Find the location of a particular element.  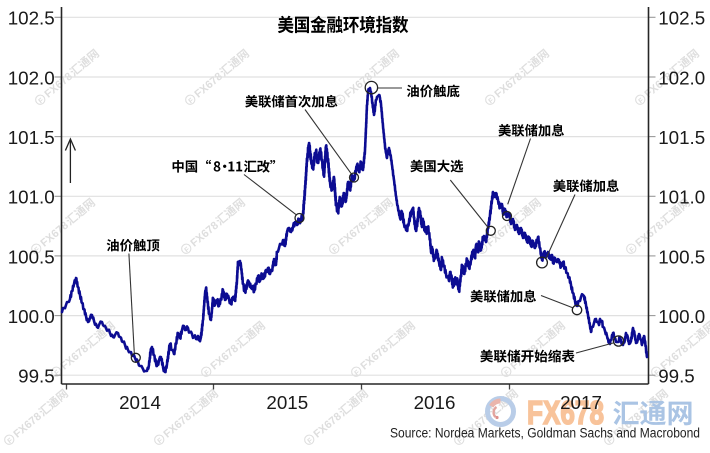

svg-text: 2015 is located at coordinates (287, 402).